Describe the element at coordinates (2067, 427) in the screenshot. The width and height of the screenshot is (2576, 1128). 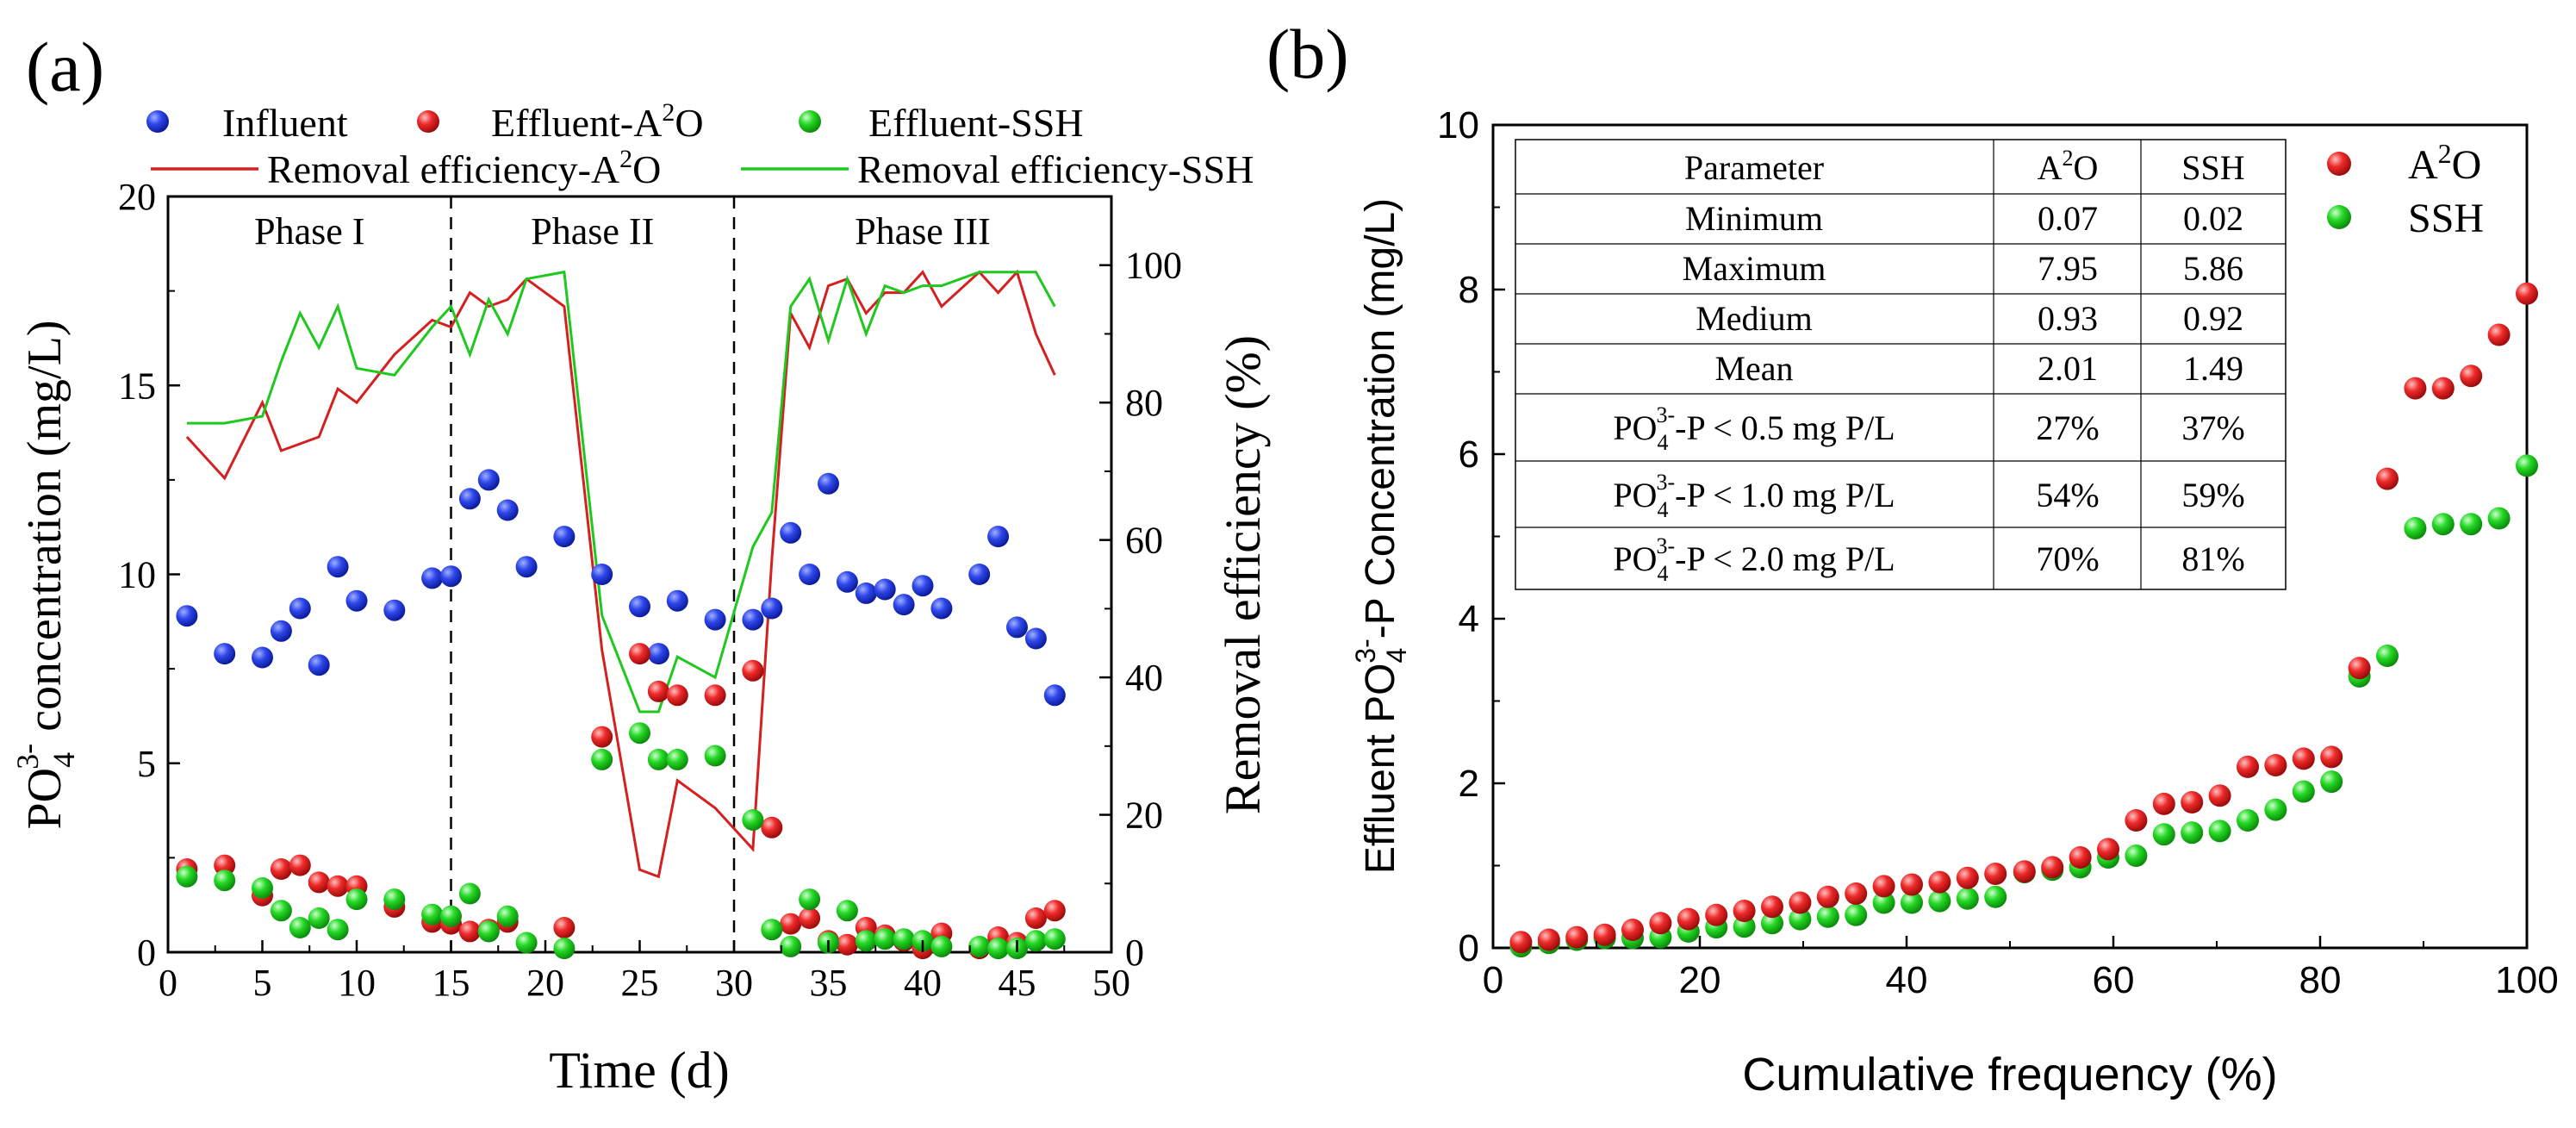
I see `table-cell-a2o: 27%` at that location.